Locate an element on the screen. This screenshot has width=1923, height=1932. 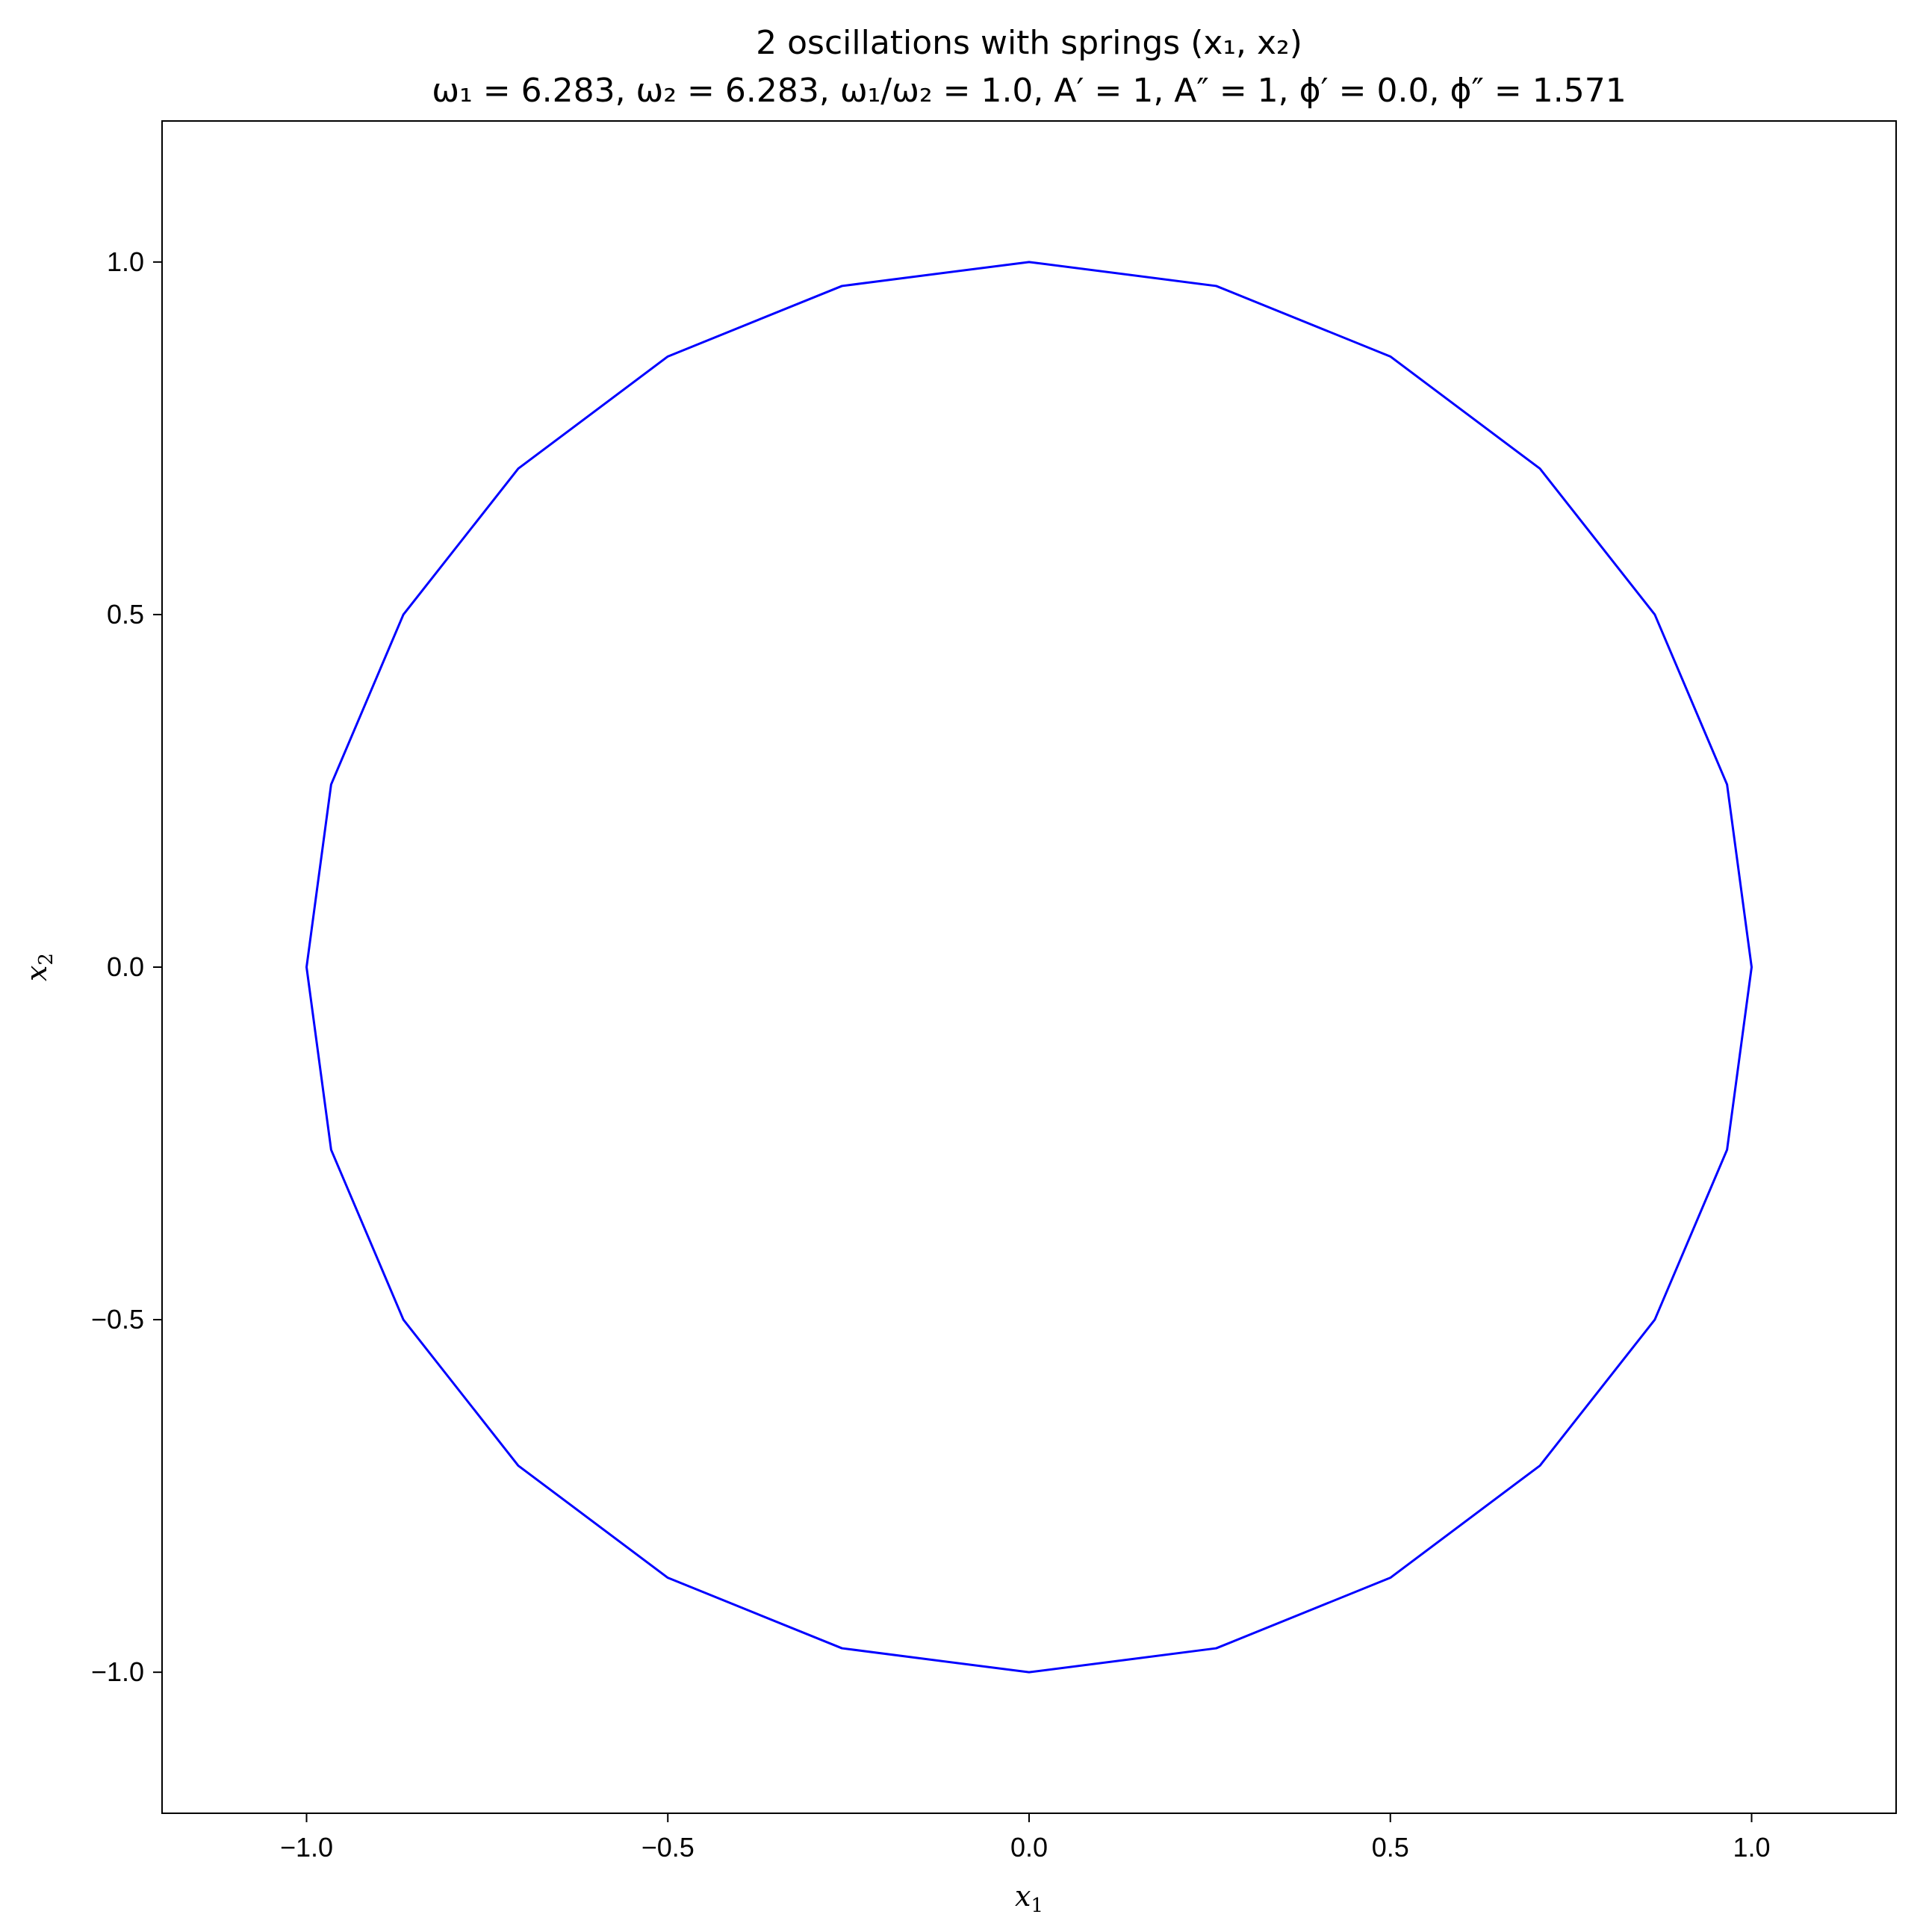
y-axis-label-main: x is located at coordinates (36, 973).